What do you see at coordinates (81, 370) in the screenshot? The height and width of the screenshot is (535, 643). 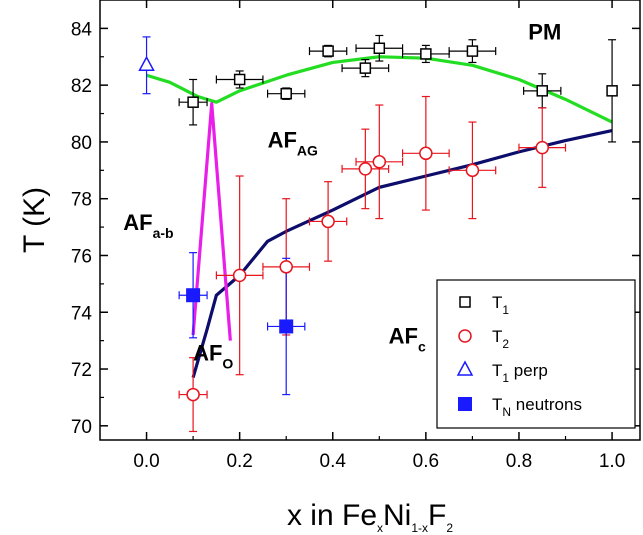 I see `y-tick-label: 72` at bounding box center [81, 370].